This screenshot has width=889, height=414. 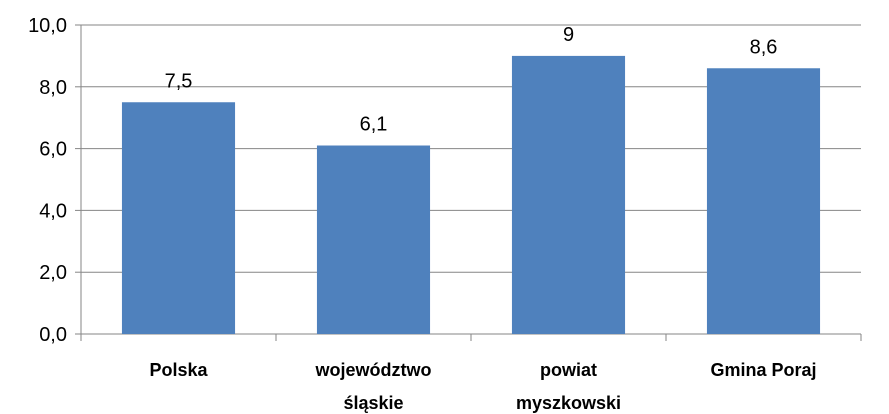 I want to click on x-category-label-1-line-0: województwo, so click(x=373, y=370).